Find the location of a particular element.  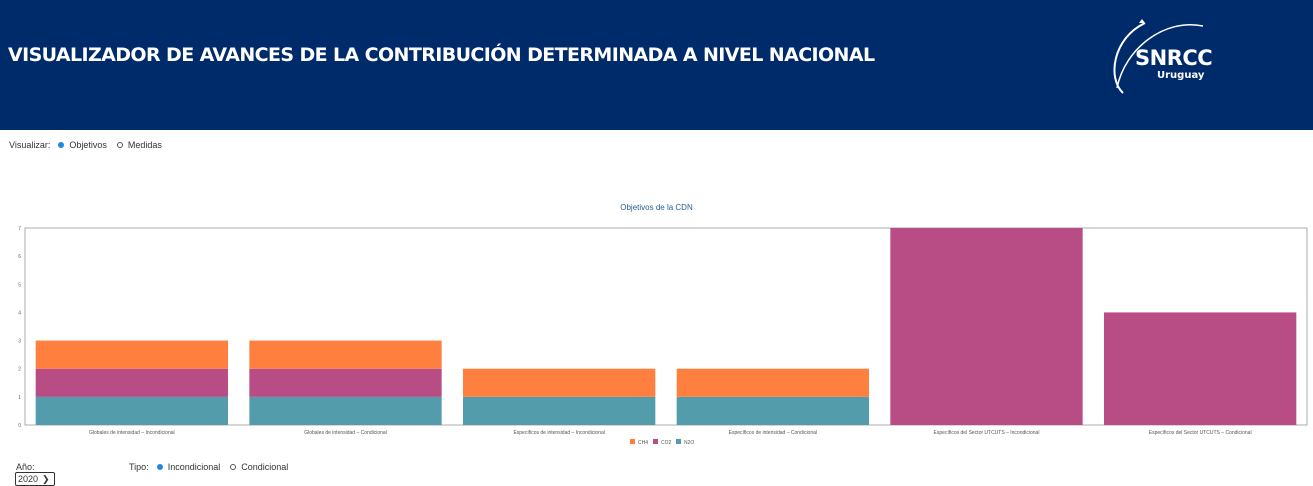

radio-objetivos: Objetivos is located at coordinates (82, 145).